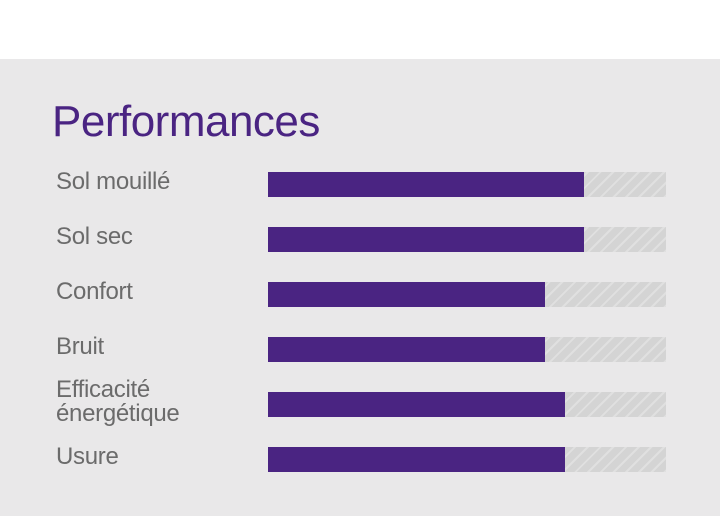 This screenshot has width=720, height=517. What do you see at coordinates (186, 121) in the screenshot?
I see `chart-title: Performances` at bounding box center [186, 121].